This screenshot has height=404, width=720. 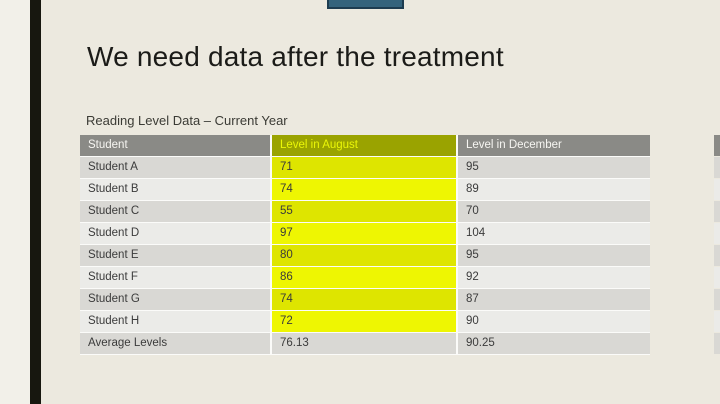 What do you see at coordinates (554, 189) in the screenshot?
I see `cell-december: 89` at bounding box center [554, 189].